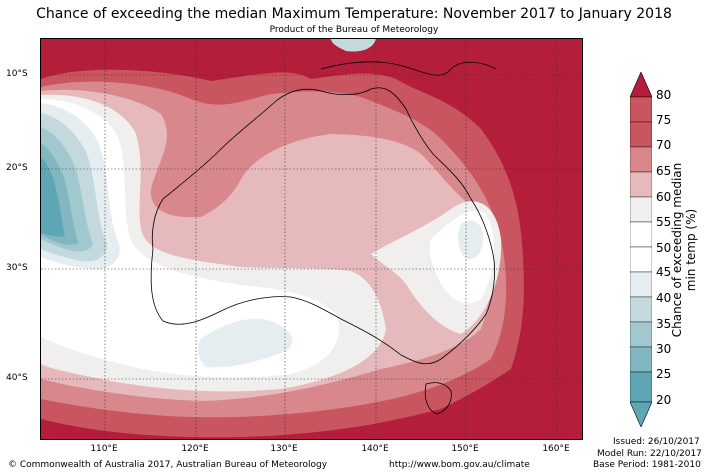 Image resolution: width=708 pixels, height=474 pixels. What do you see at coordinates (353, 45) in the screenshot?
I see `contour-png-patch` at bounding box center [353, 45].